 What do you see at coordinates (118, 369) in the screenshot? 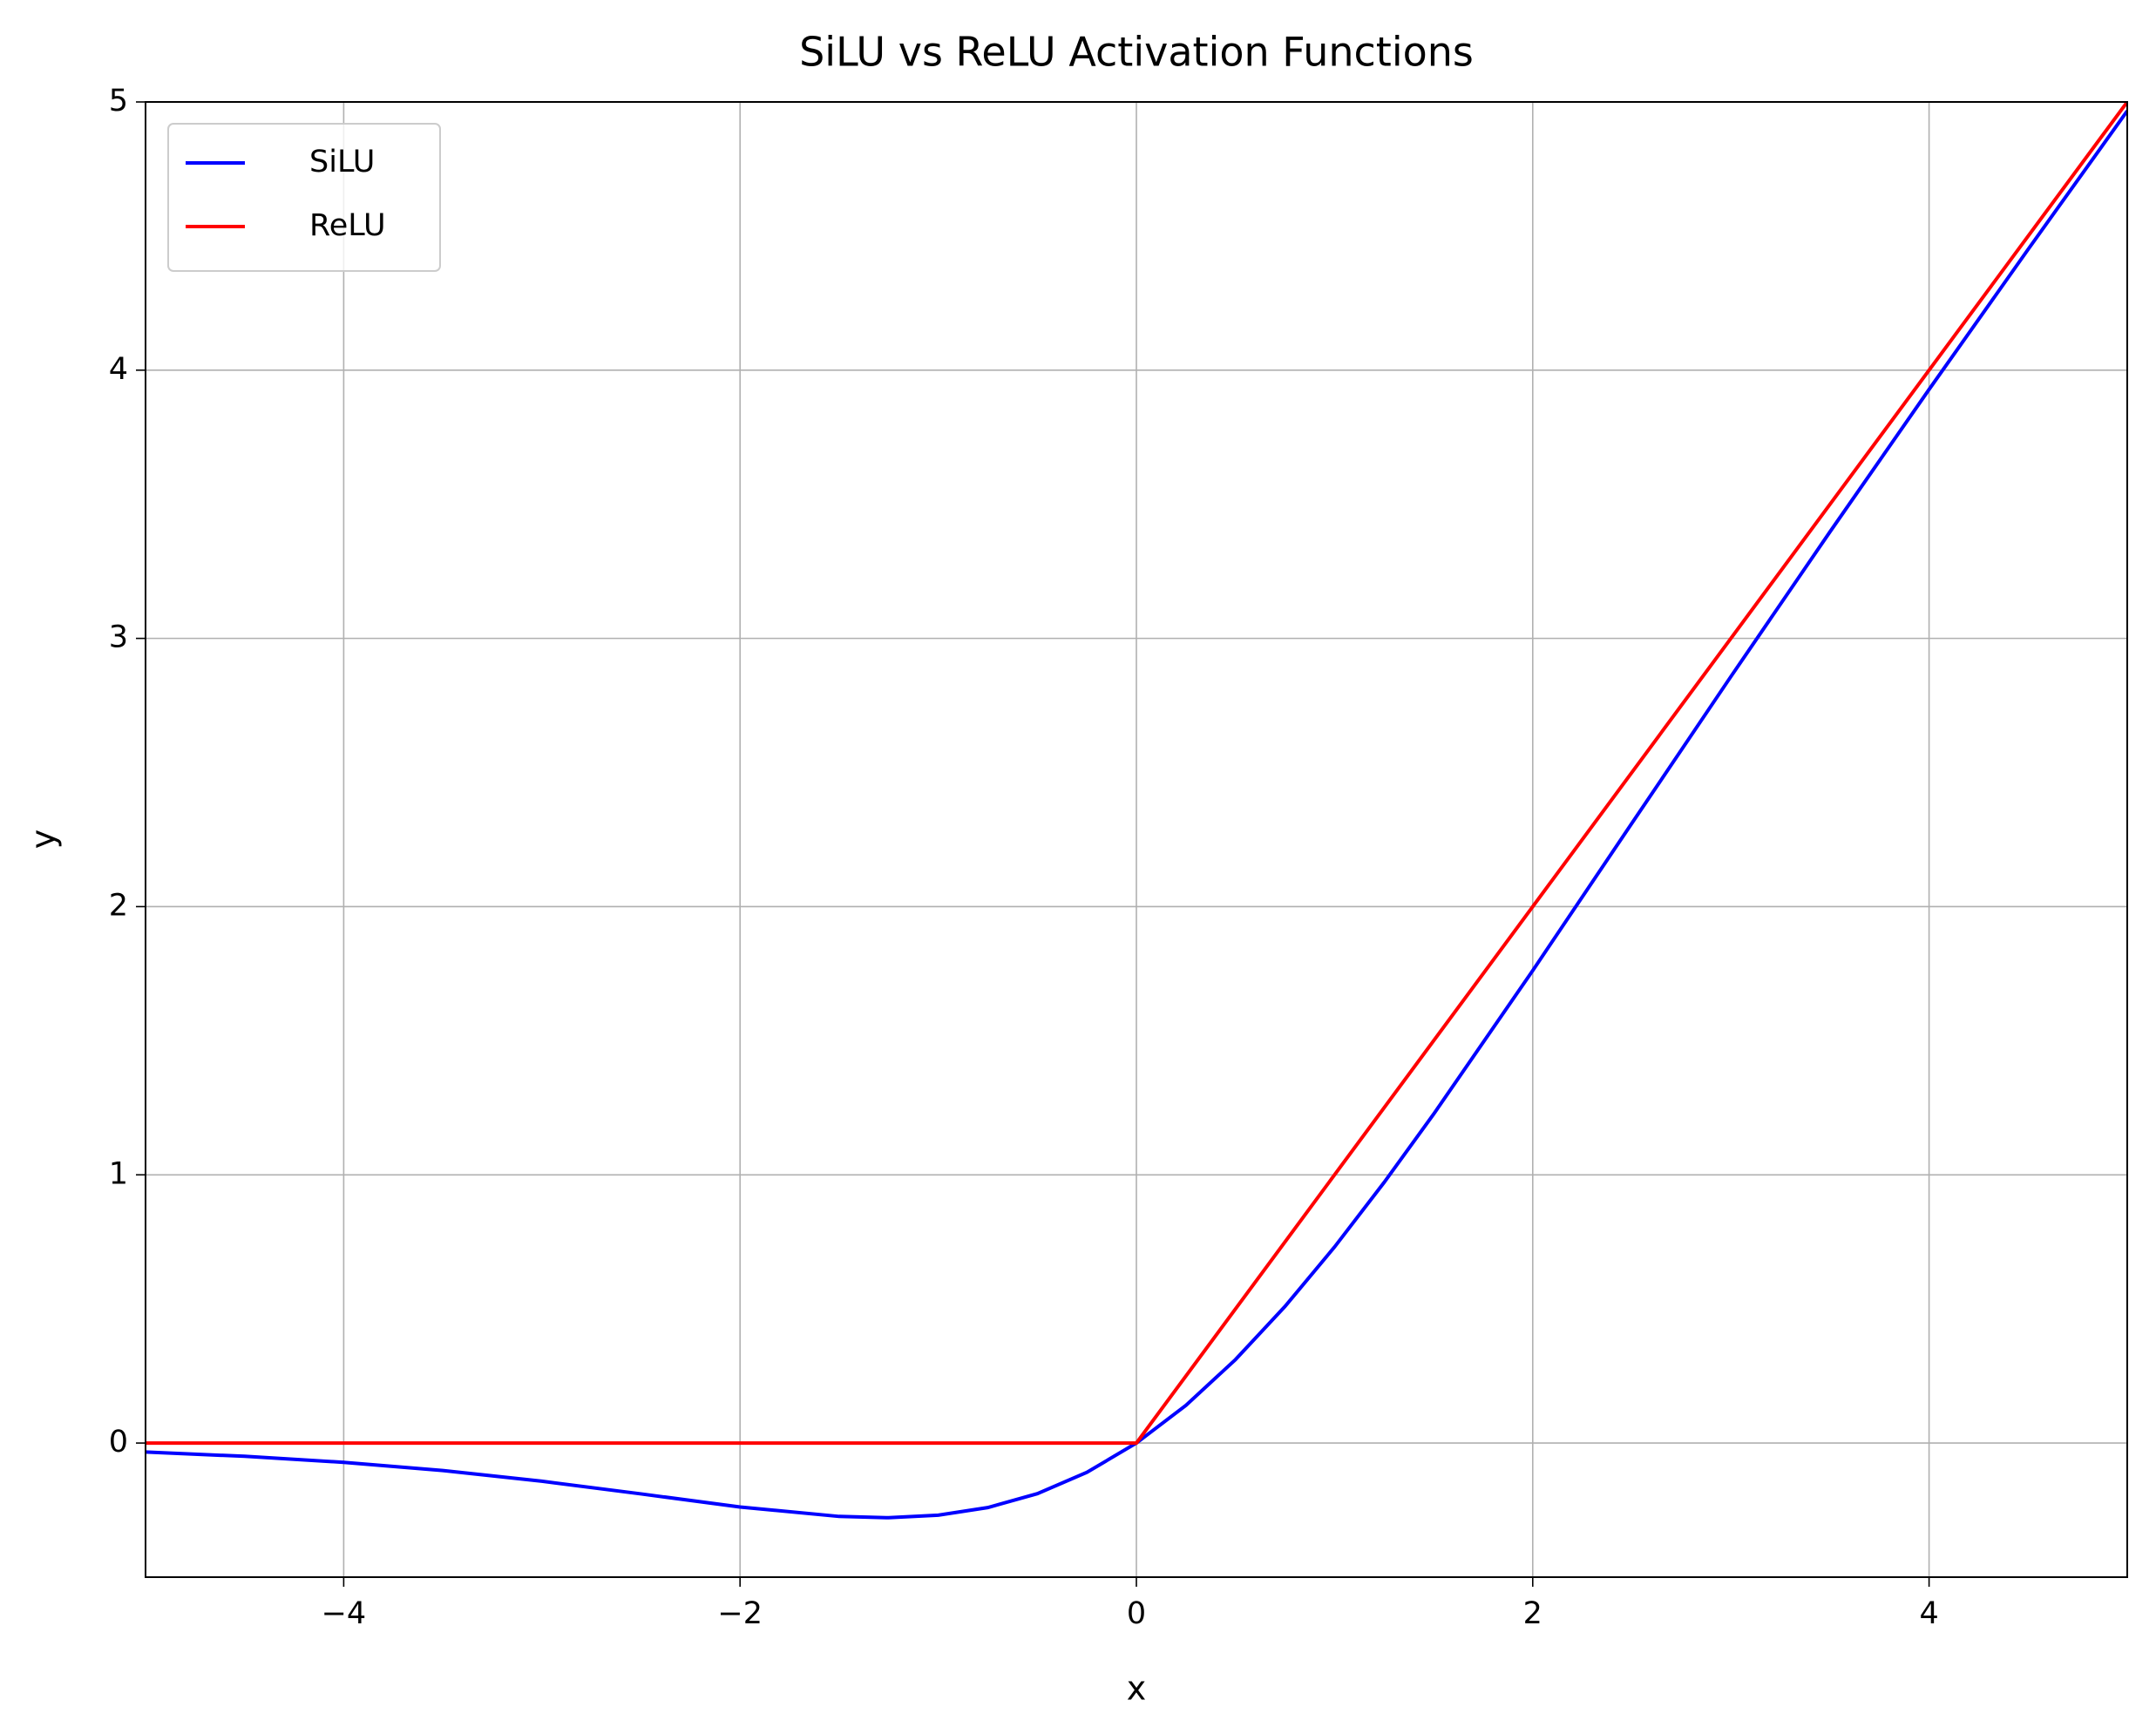
I see `y-tick-label: 4` at bounding box center [118, 369].